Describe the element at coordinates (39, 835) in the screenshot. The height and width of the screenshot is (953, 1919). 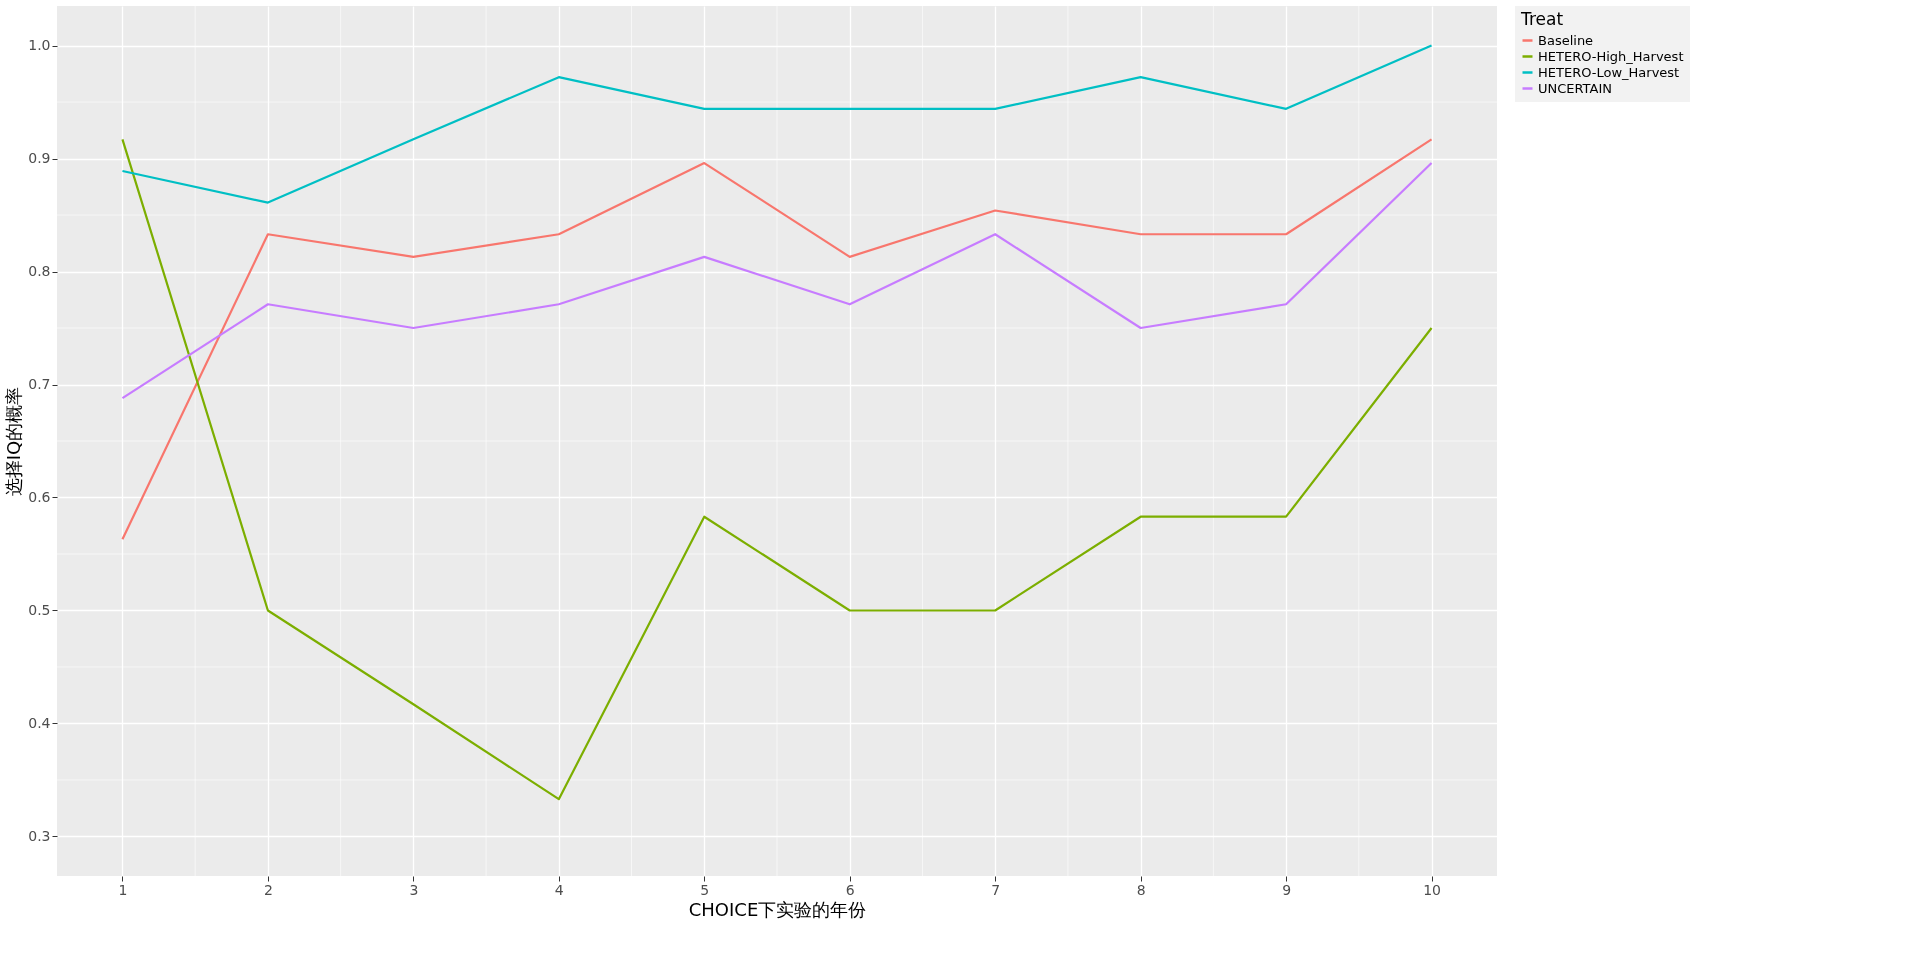
I see `y-tick-label: 0.3` at that location.